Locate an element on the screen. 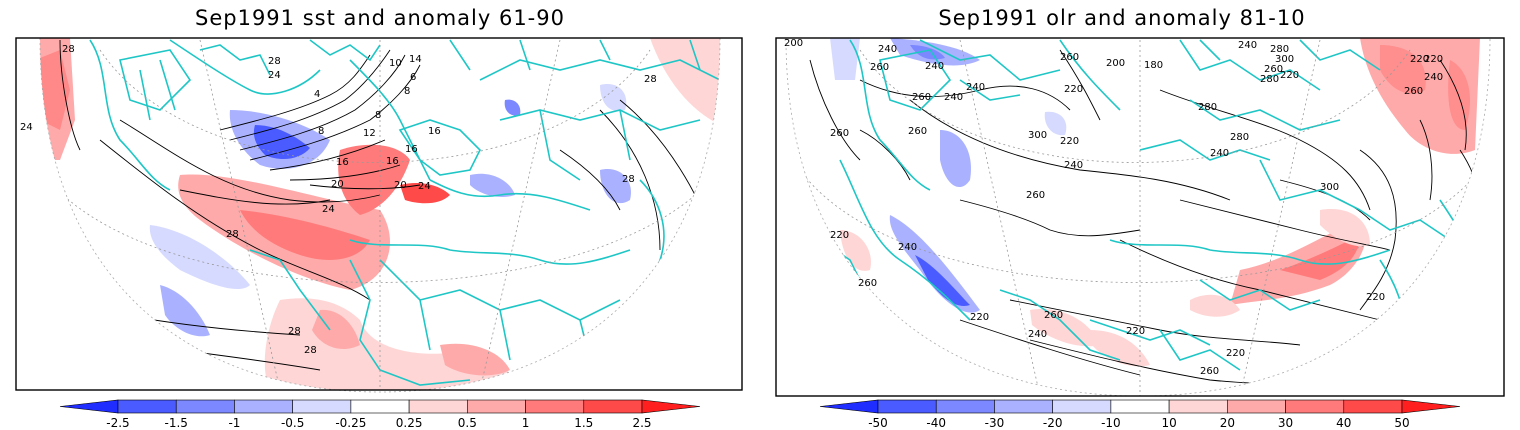  contour-label: 180 is located at coordinates (1153, 65).